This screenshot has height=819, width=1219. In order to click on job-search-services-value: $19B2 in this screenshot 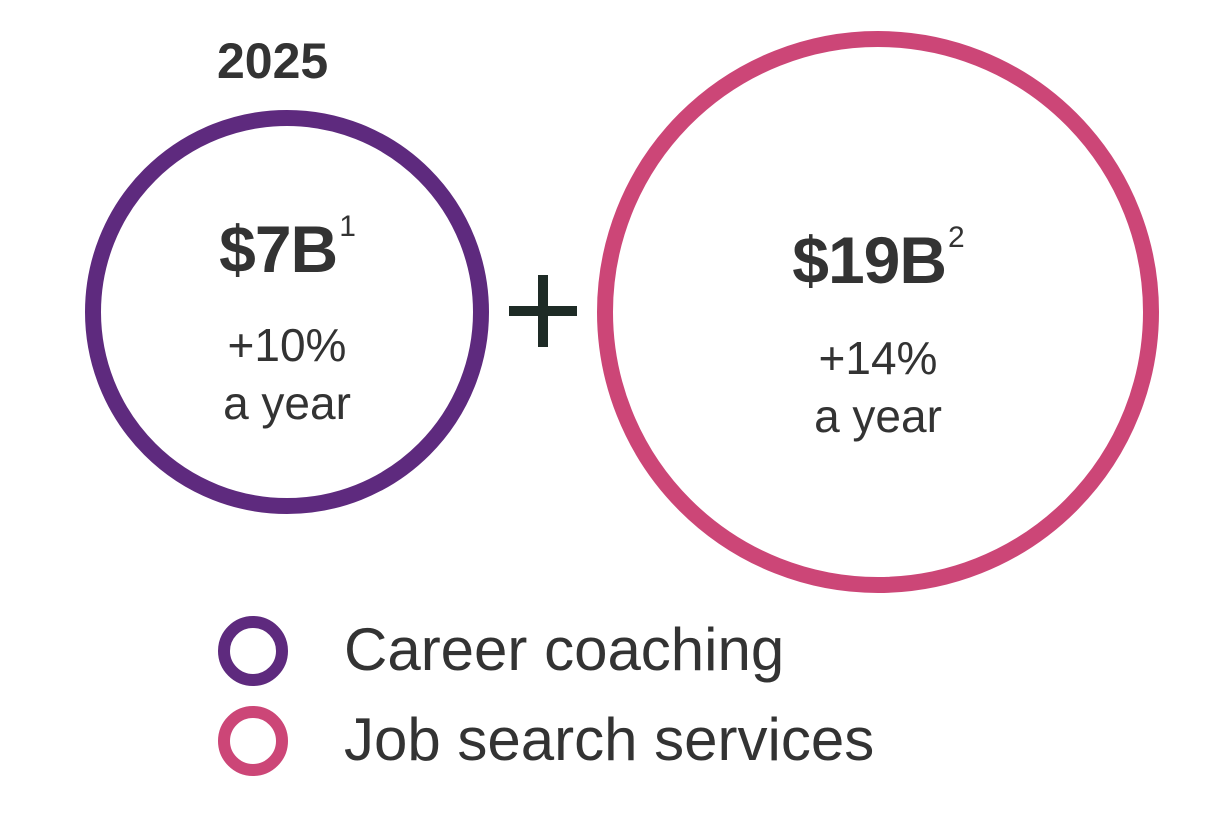, I will do `click(878, 258)`.